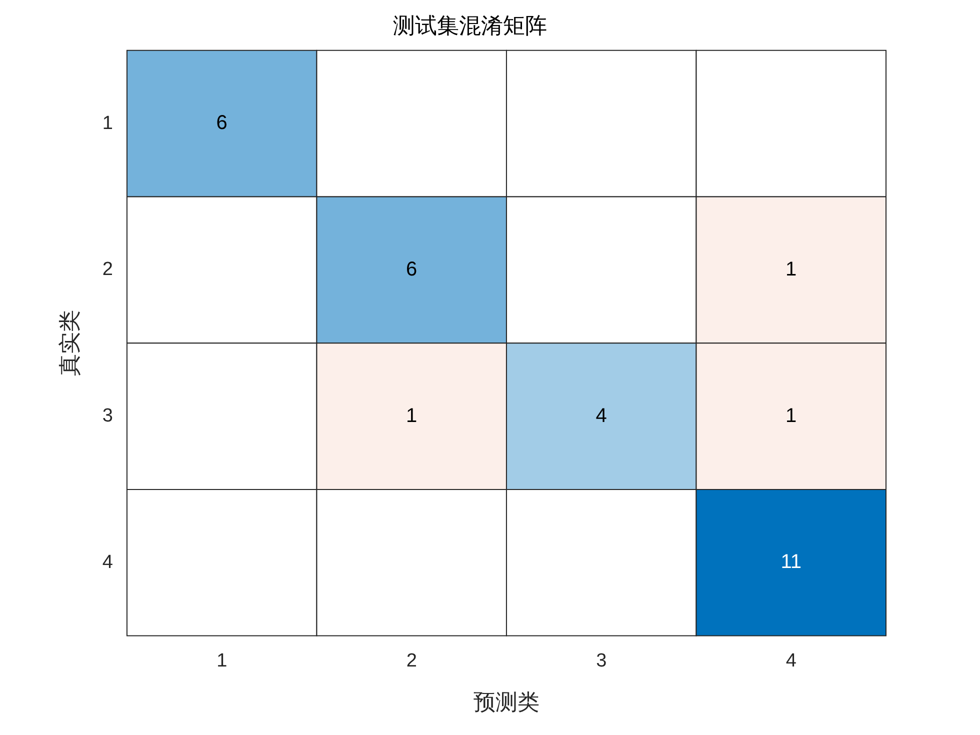 The width and height of the screenshot is (980, 735). What do you see at coordinates (70, 343) in the screenshot?
I see `y-axis-title: 真实类` at bounding box center [70, 343].